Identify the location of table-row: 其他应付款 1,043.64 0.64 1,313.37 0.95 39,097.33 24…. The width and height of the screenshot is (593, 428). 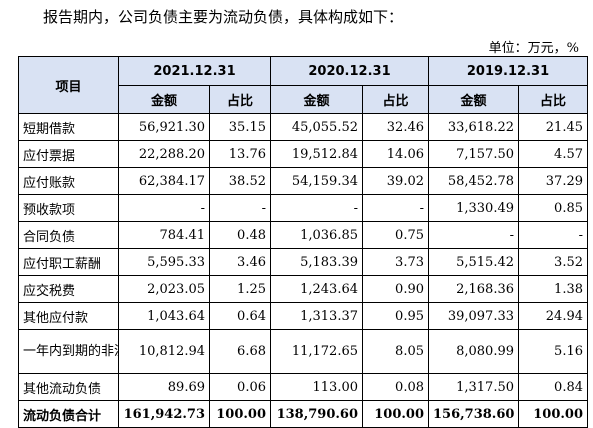
(303, 316).